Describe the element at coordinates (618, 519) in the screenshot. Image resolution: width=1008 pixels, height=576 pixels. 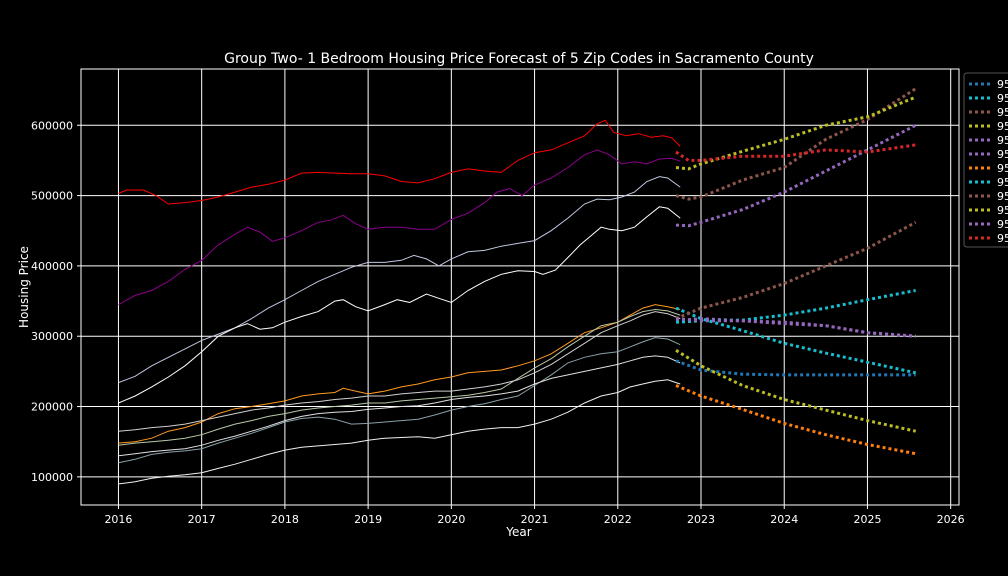
I see `x-tick-label: 2022` at that location.